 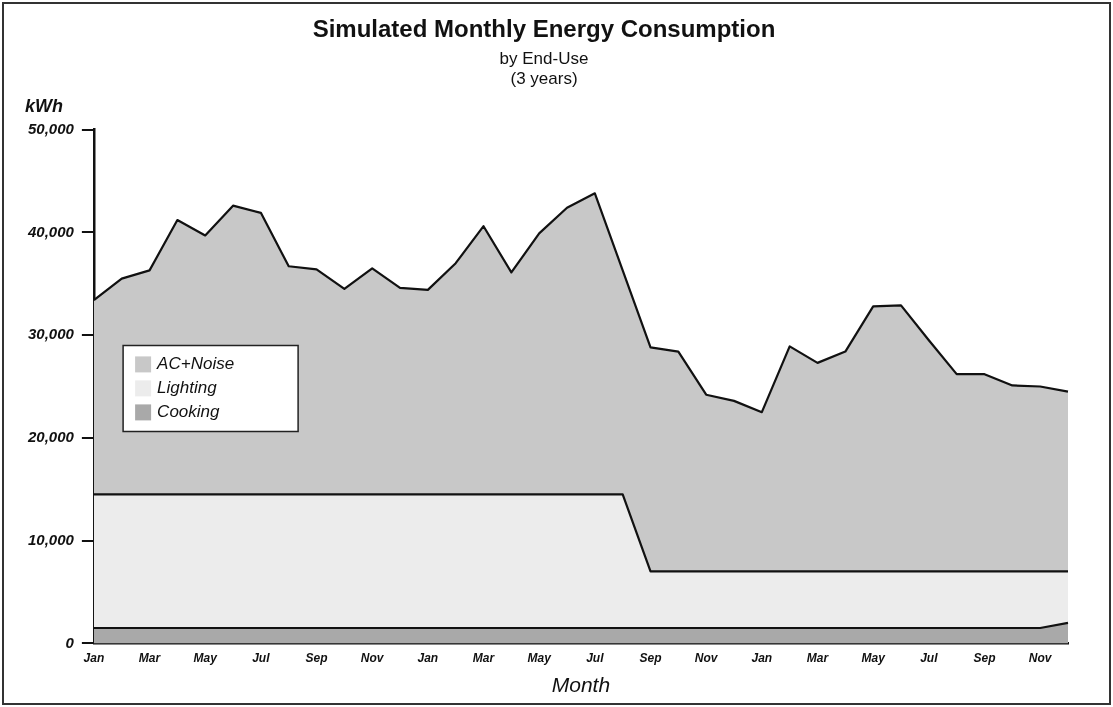 I want to click on y-tick-label: 20,000, so click(x=50, y=437).